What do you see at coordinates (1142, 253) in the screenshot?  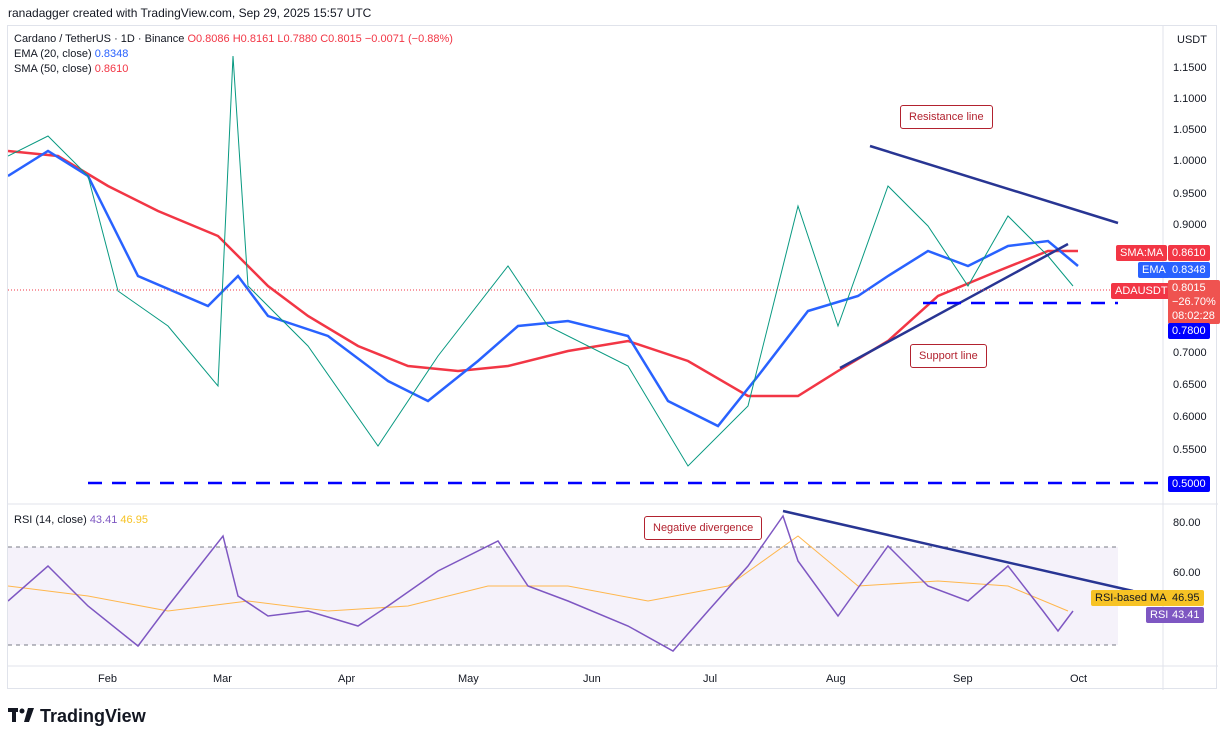 I see `sma-tag-label: SMA:MA` at bounding box center [1142, 253].